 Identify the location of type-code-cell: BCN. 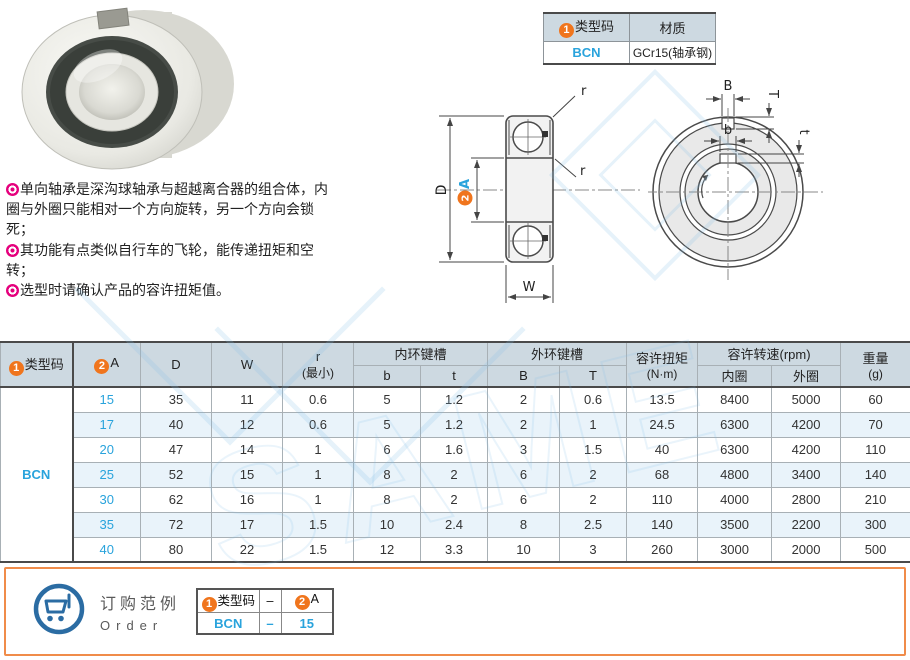
(37, 474).